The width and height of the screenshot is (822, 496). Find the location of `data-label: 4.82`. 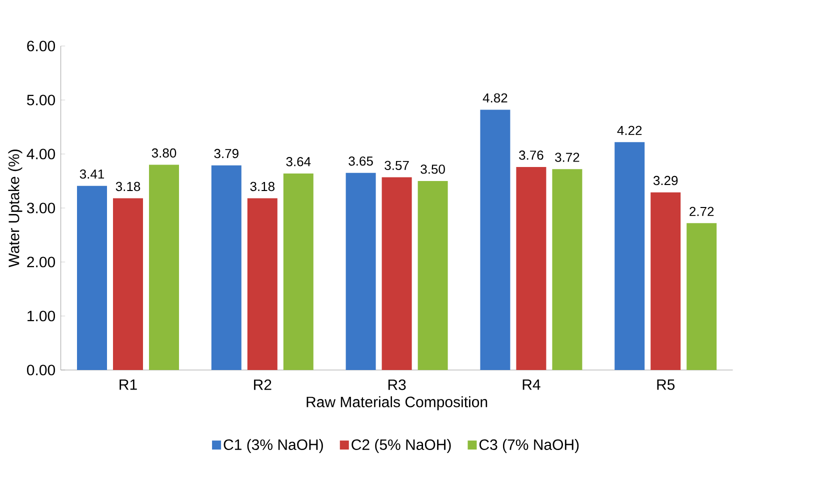

data-label: 4.82 is located at coordinates (495, 98).